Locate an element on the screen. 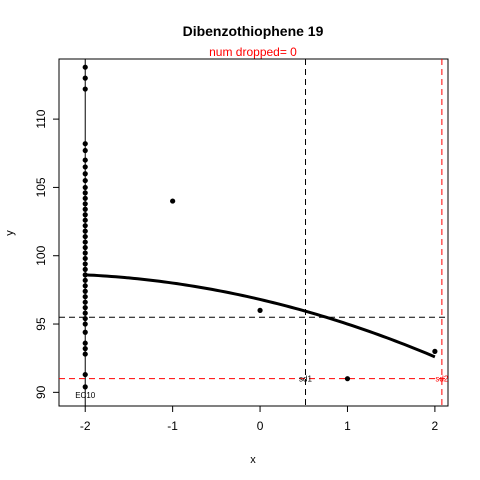 This screenshot has width=480, height=480. x-tick-label: 0 is located at coordinates (260, 426).